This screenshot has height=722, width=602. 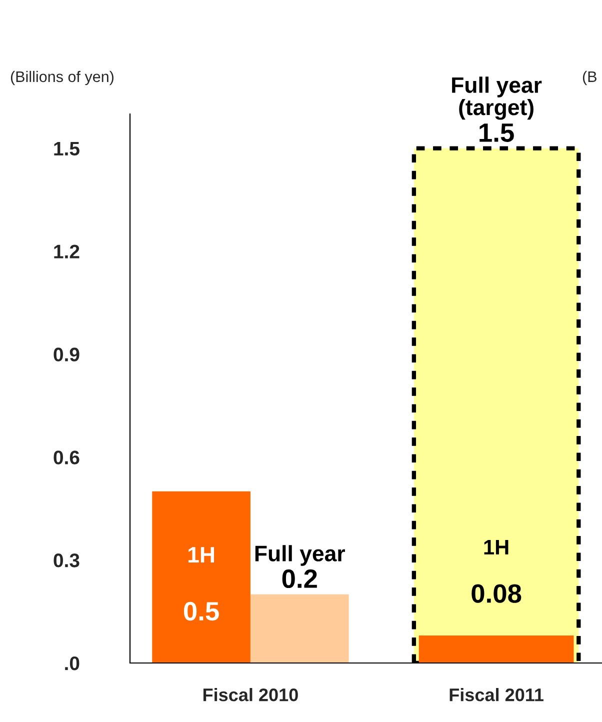 What do you see at coordinates (67, 355) in the screenshot?
I see `y-tick-label: 0.9` at bounding box center [67, 355].